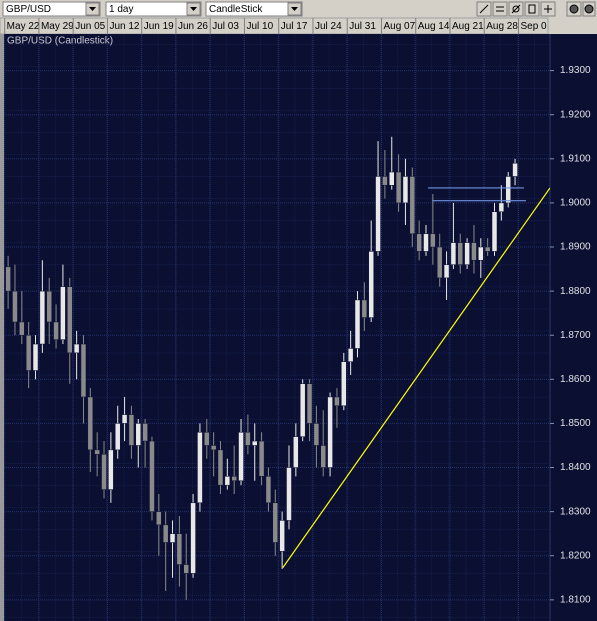 Image resolution: width=597 pixels, height=621 pixels. What do you see at coordinates (502, 26) in the screenshot?
I see `x-tick-label: Aug 28` at bounding box center [502, 26].